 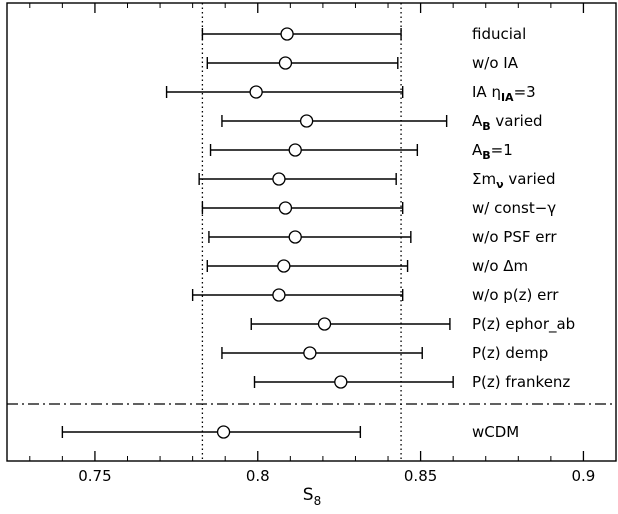 I want to click on row-label-9: w/o p(z) err, so click(x=515, y=295).